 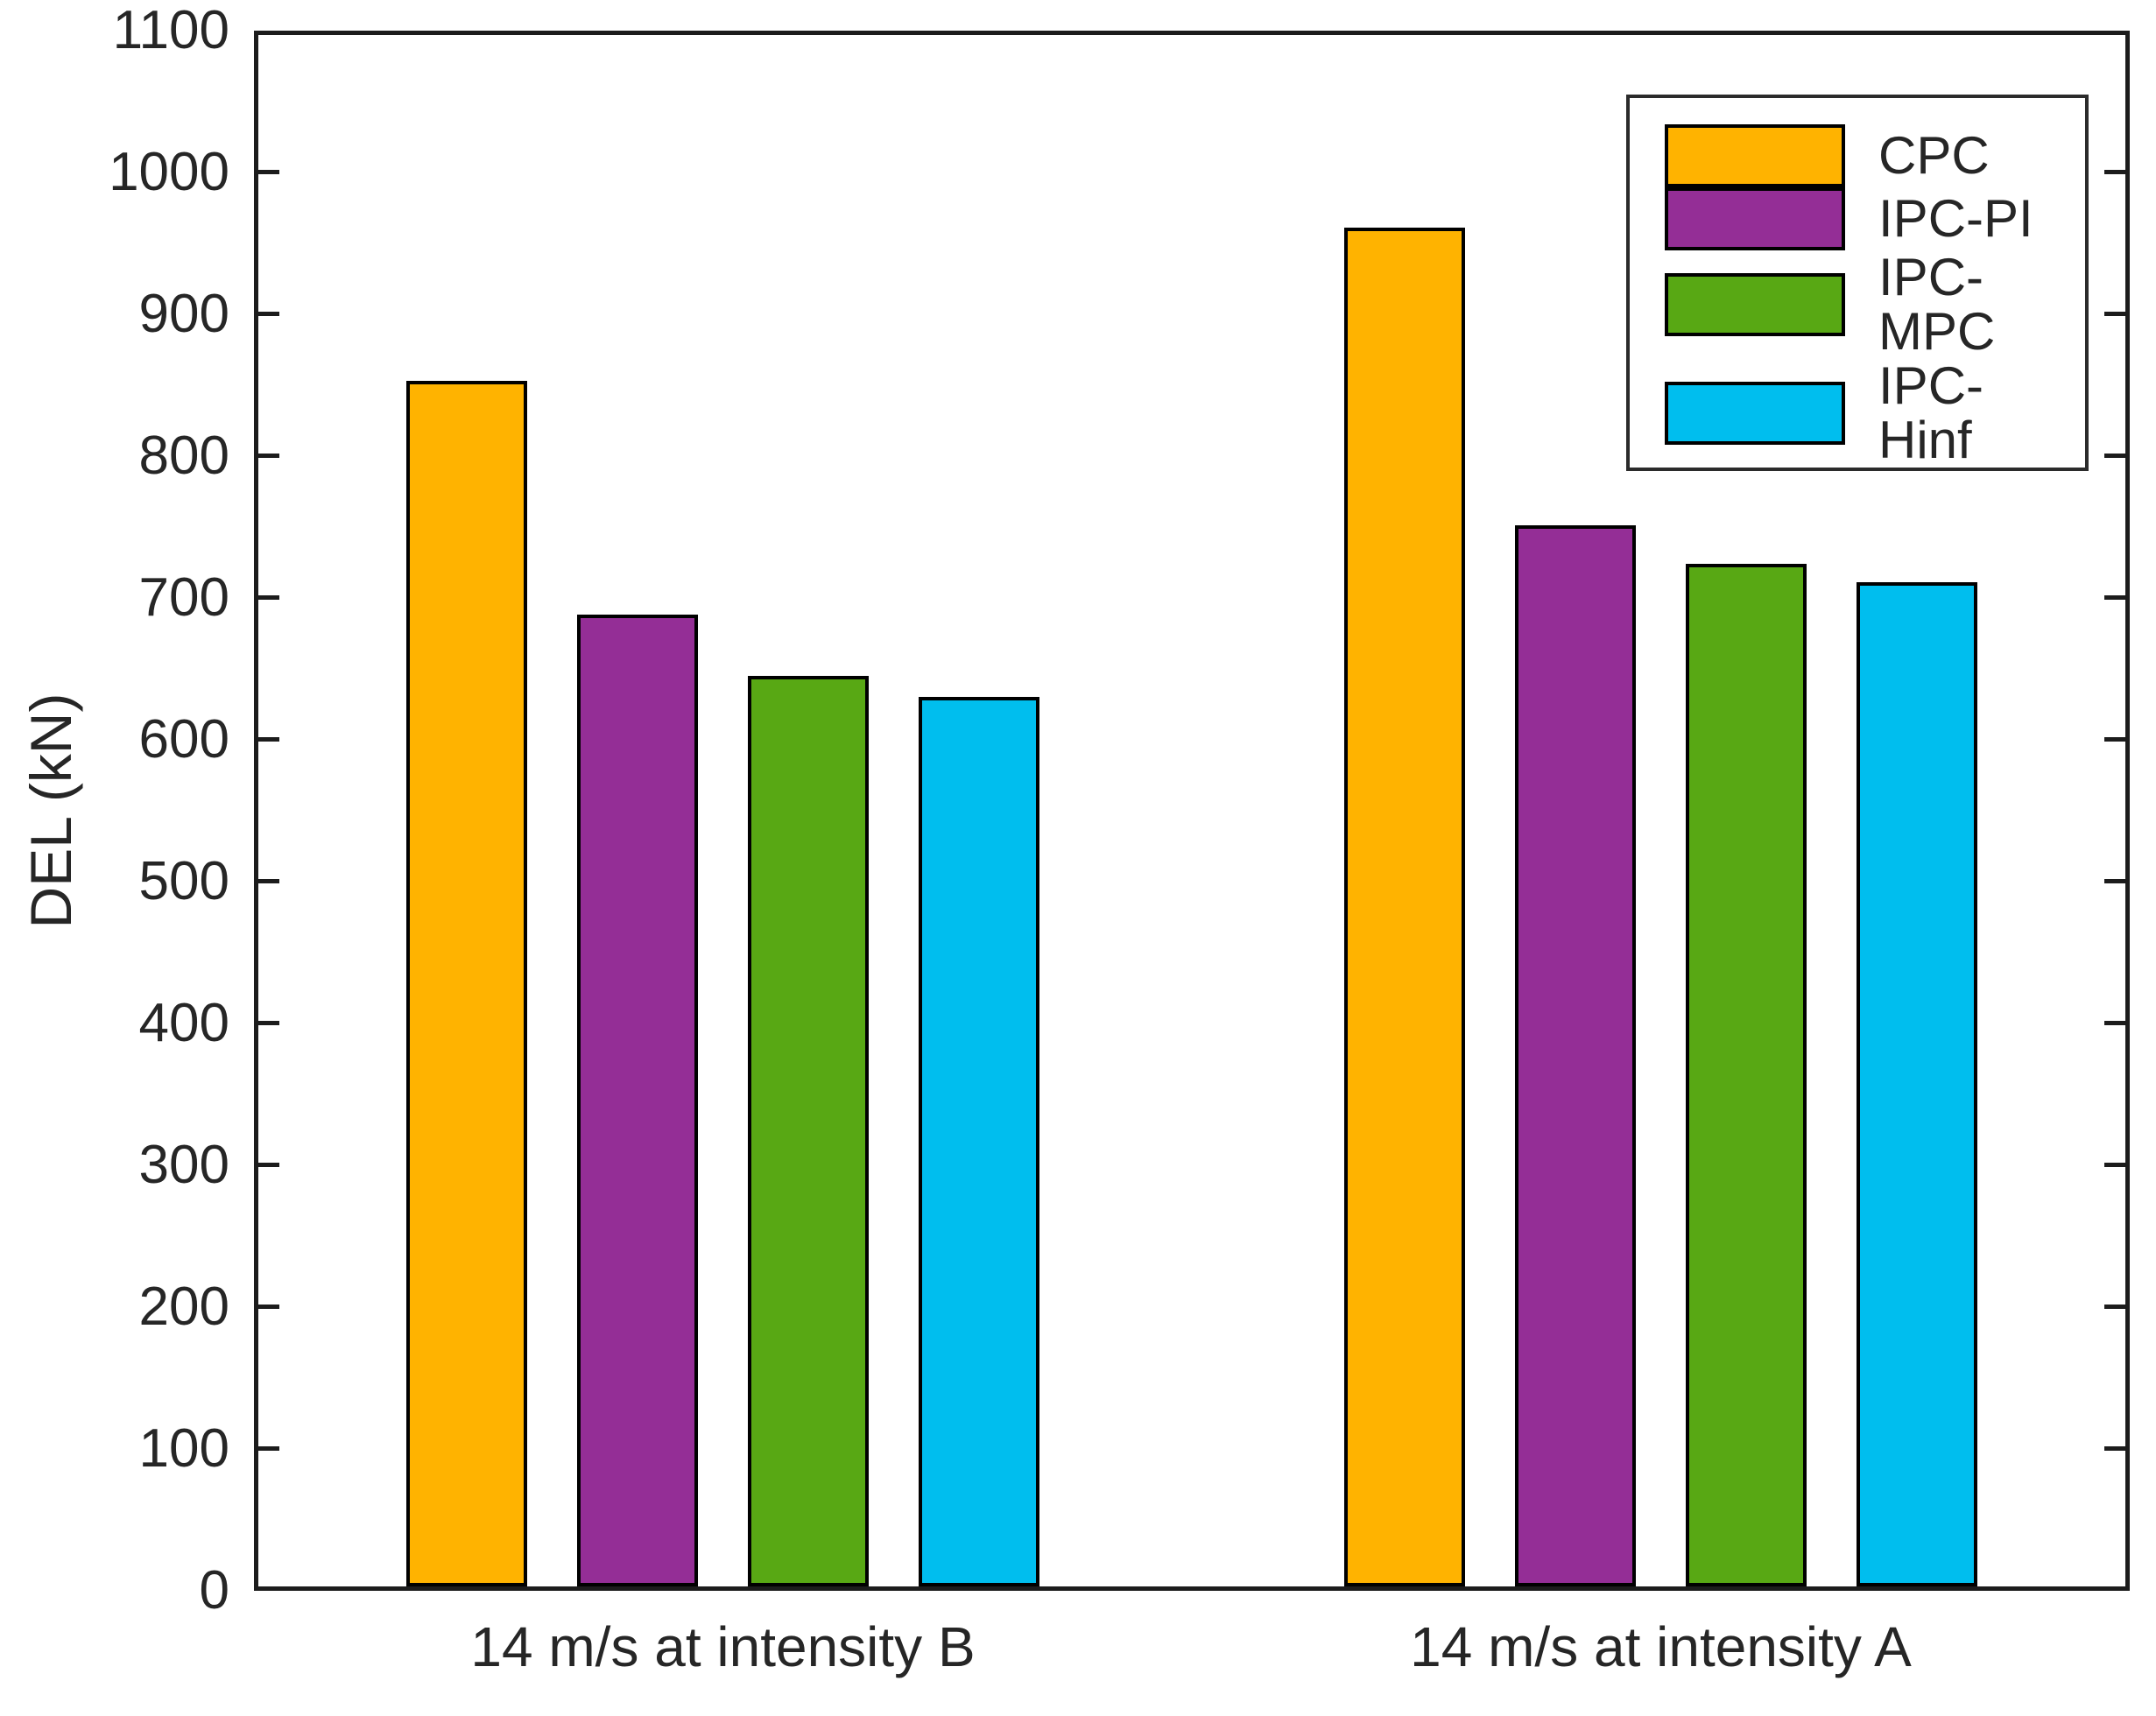 I want to click on bar-cpc-intensity-a, so click(x=1405, y=907).